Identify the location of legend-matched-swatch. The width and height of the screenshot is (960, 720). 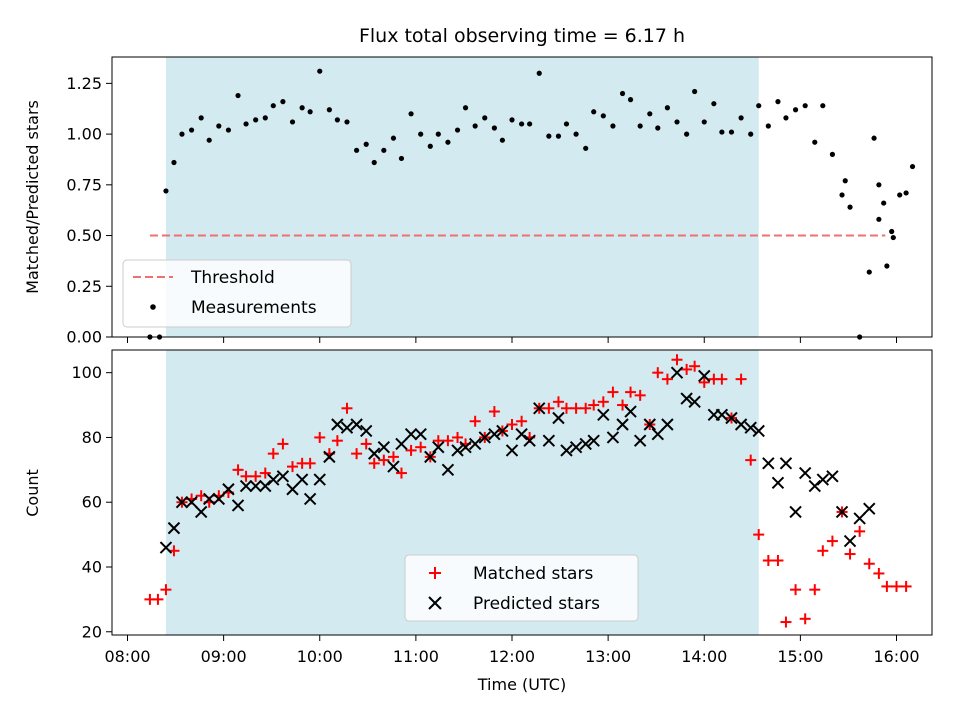
(435, 573).